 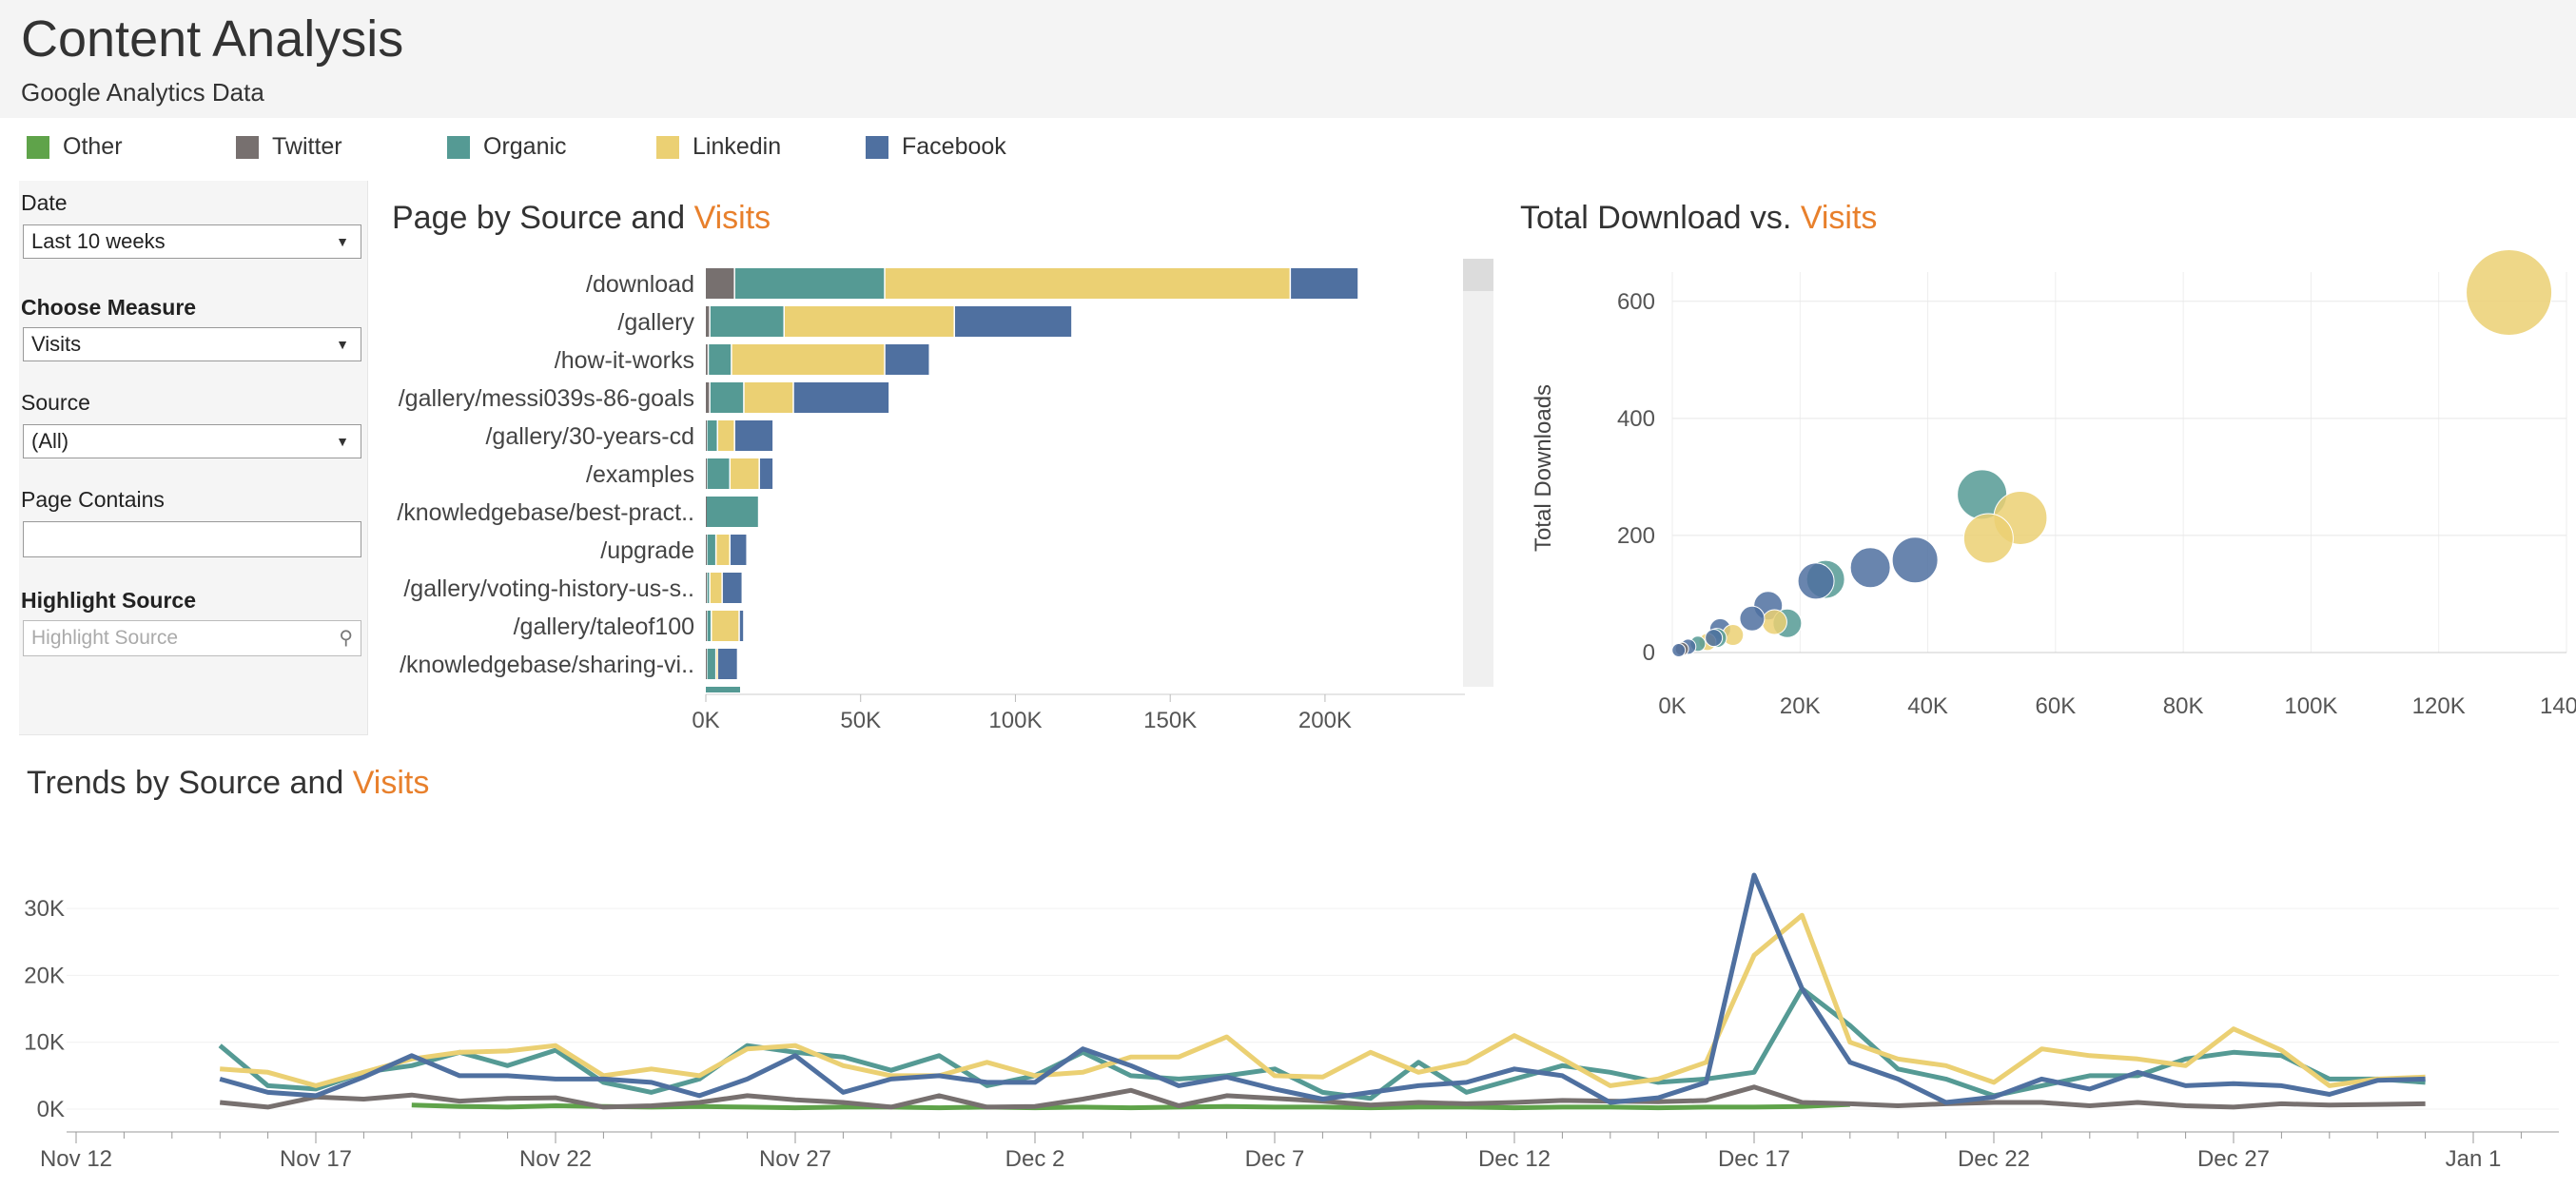 I want to click on x-tick-label: Dec 17, so click(x=1754, y=1159).